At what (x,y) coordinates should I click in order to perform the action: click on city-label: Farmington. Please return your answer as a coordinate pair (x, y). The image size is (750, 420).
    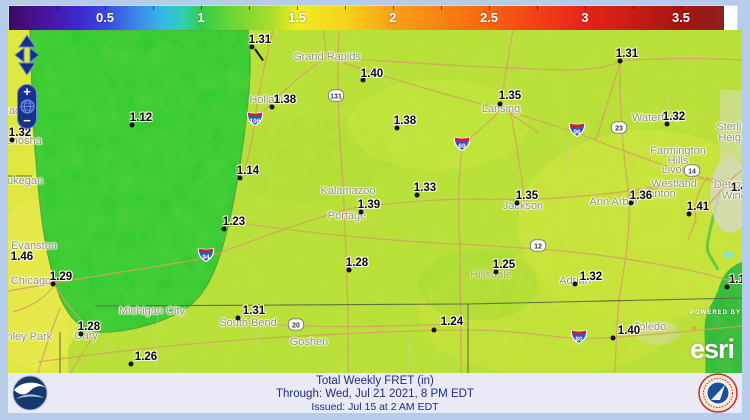
    Looking at the image, I should click on (678, 151).